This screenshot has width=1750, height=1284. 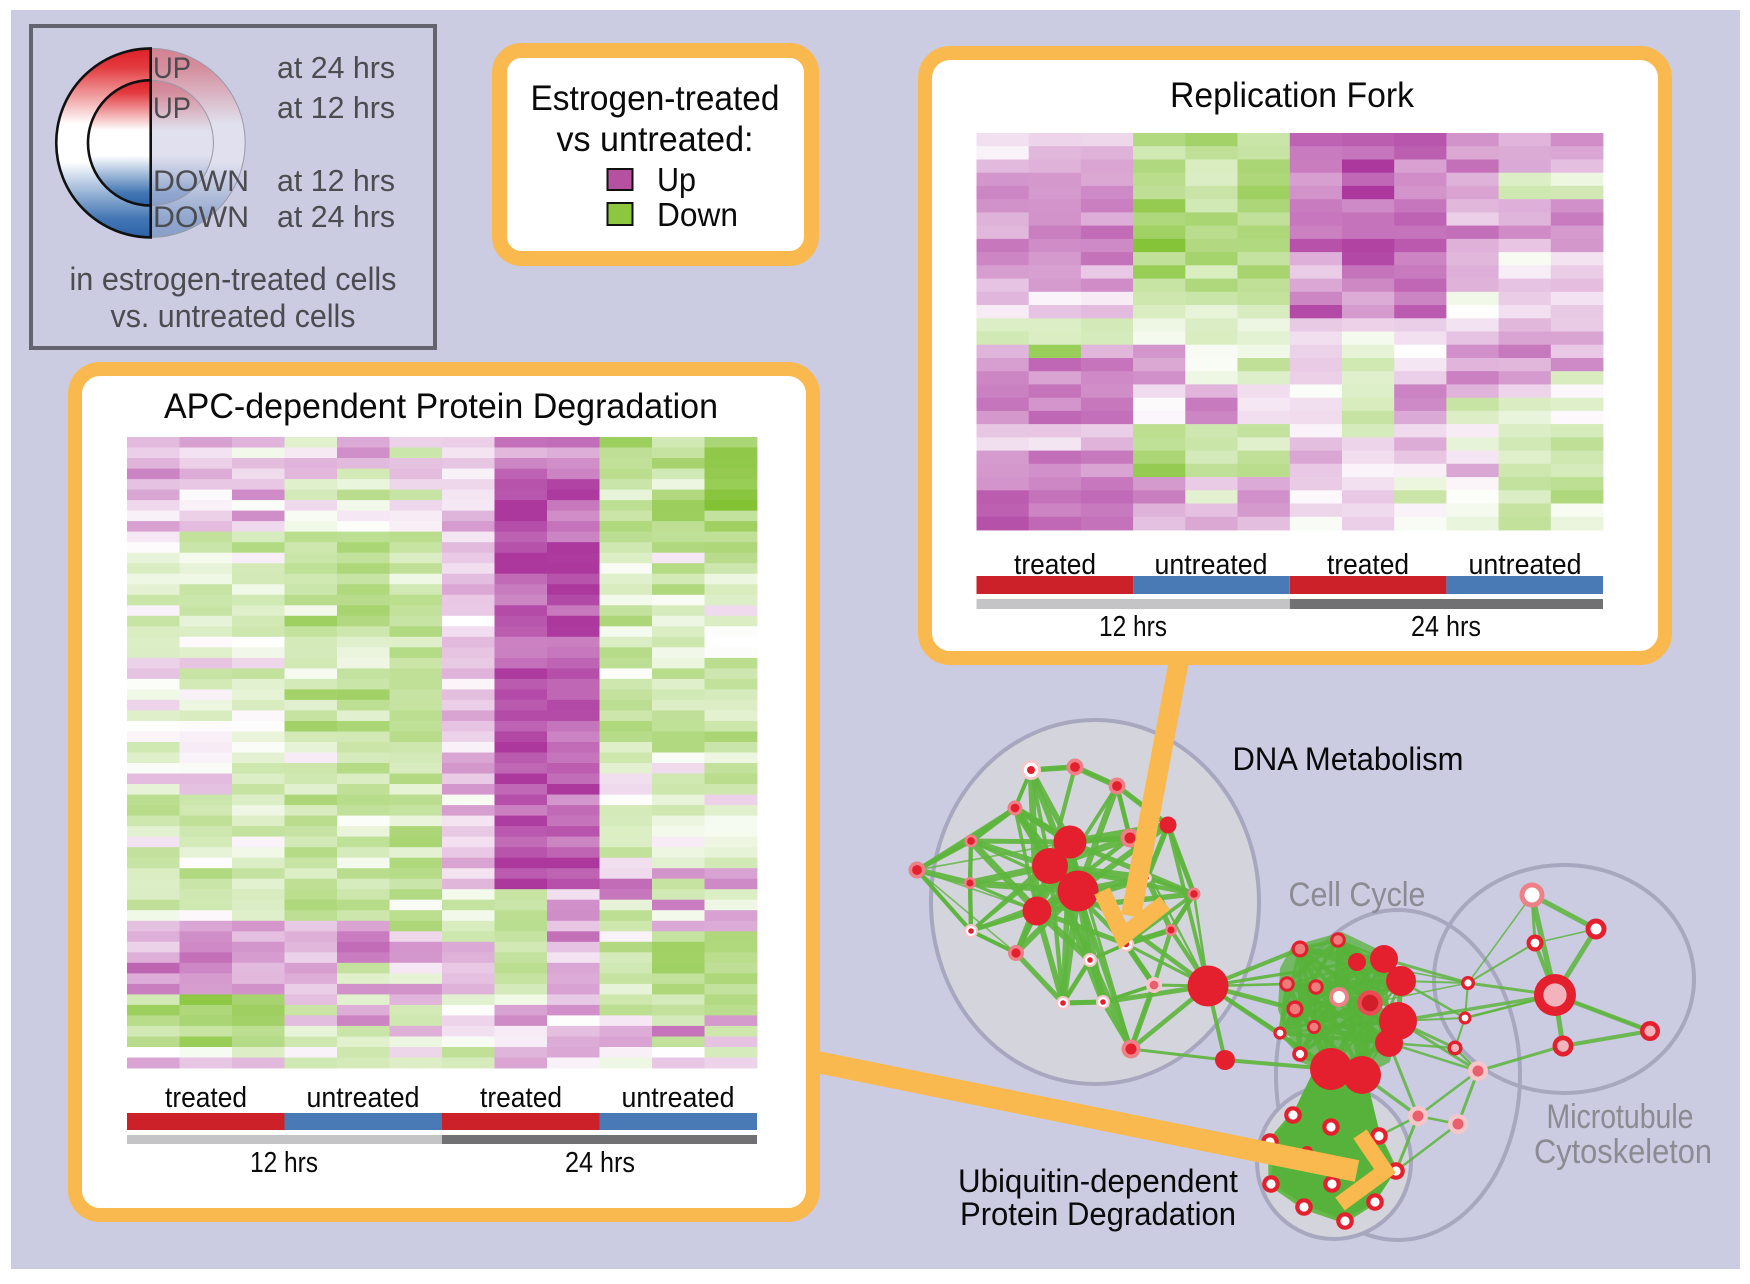 I want to click on svg-text: Estrogen-treated, so click(x=655, y=98).